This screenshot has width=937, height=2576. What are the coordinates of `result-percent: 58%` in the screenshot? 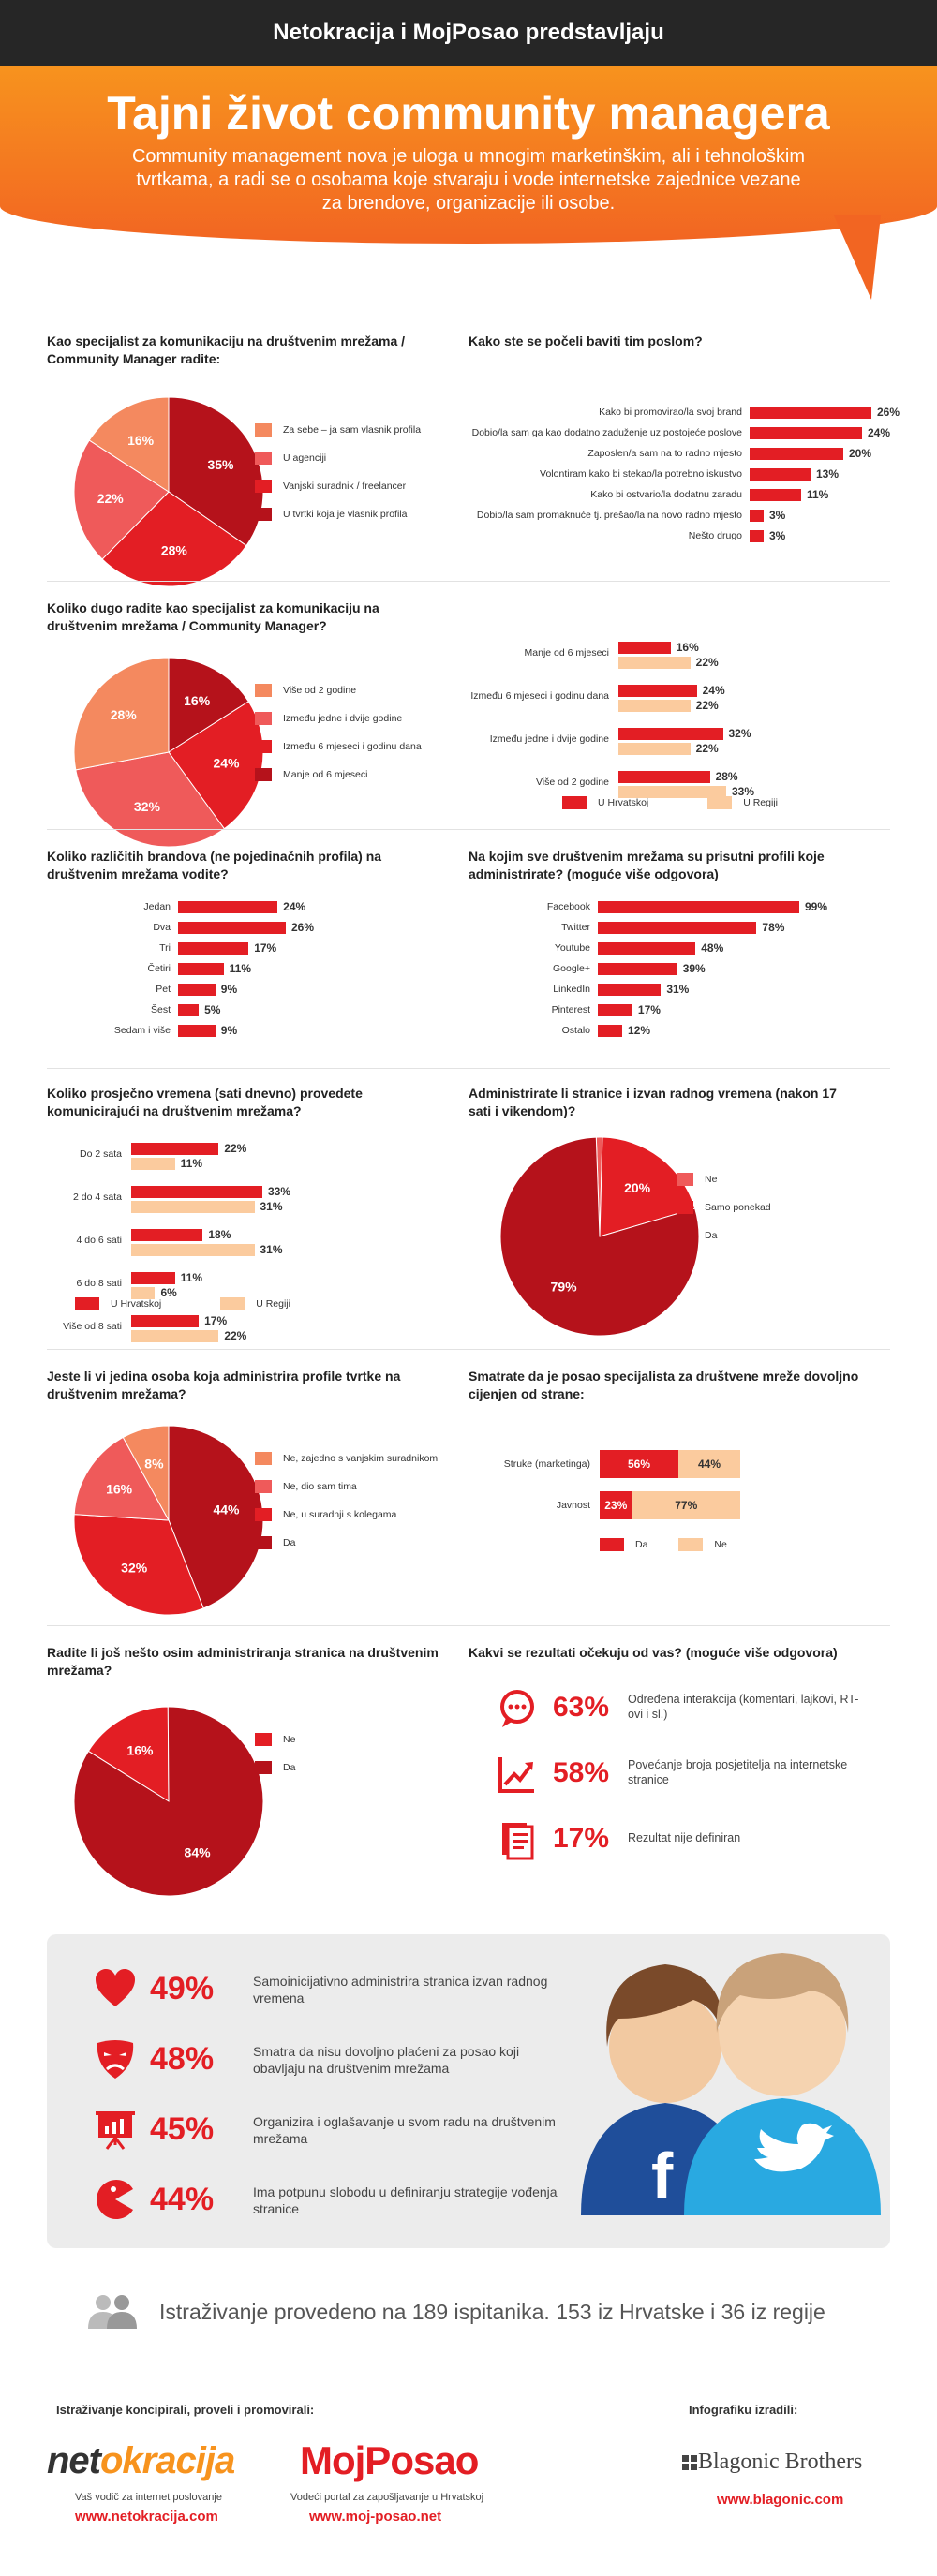 It's located at (581, 1772).